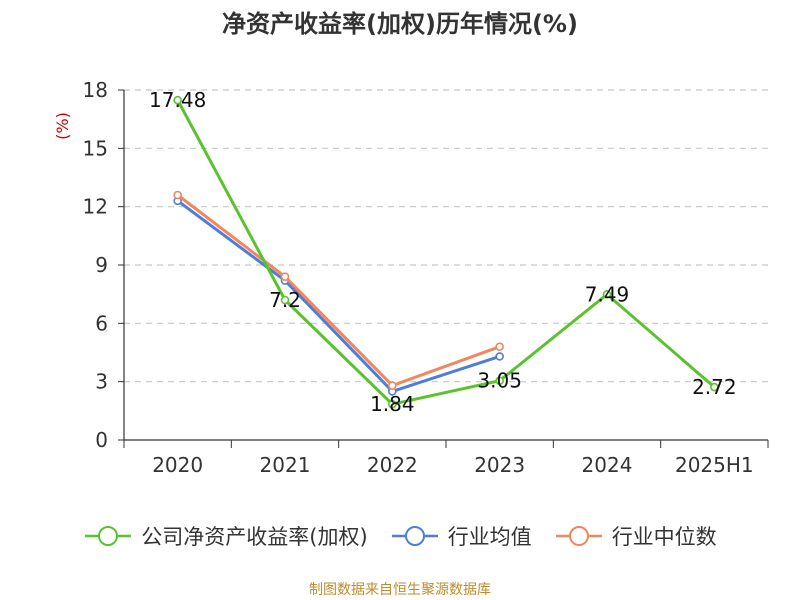 The height and width of the screenshot is (600, 800). What do you see at coordinates (714, 465) in the screenshot?
I see `x-tick-label: 2025H1` at bounding box center [714, 465].